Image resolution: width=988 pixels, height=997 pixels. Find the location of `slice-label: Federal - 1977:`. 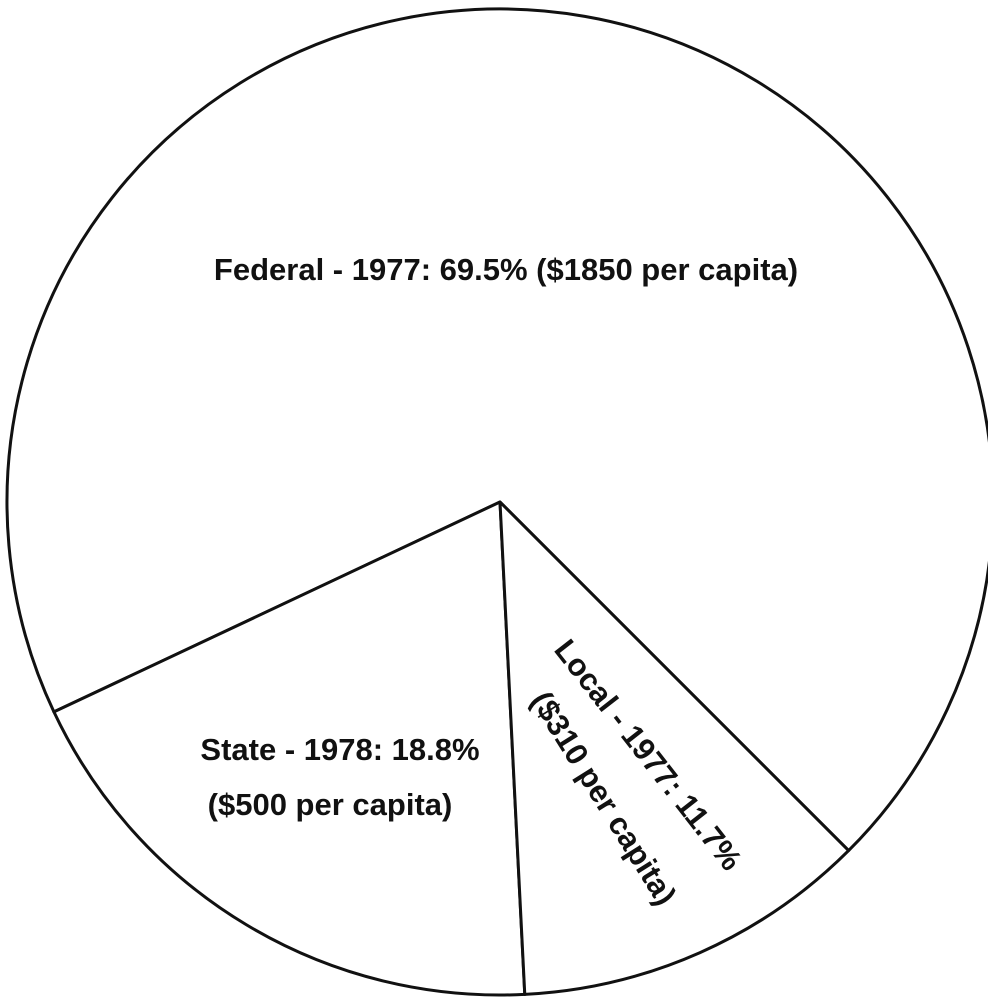

slice-label: Federal - 1977: is located at coordinates (322, 269).